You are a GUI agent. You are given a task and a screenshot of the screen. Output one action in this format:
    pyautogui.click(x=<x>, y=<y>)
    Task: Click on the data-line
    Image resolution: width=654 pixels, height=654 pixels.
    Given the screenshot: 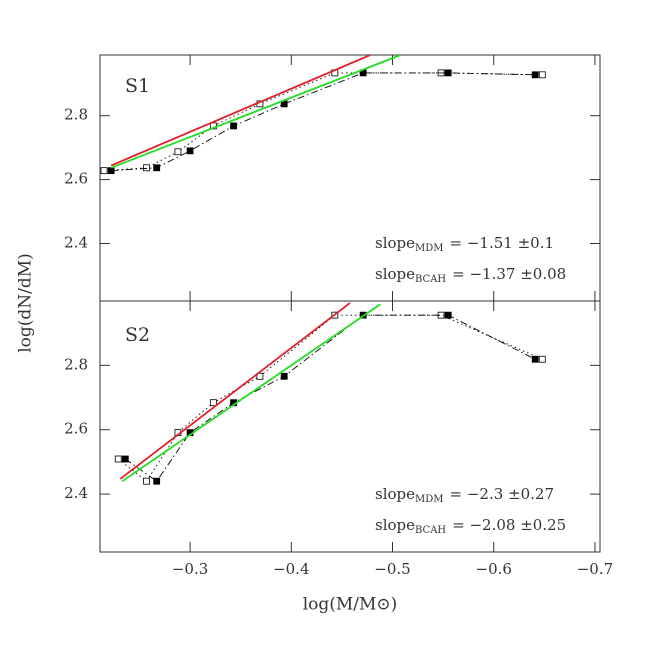 What is the action you would take?
    pyautogui.click(x=323, y=122)
    